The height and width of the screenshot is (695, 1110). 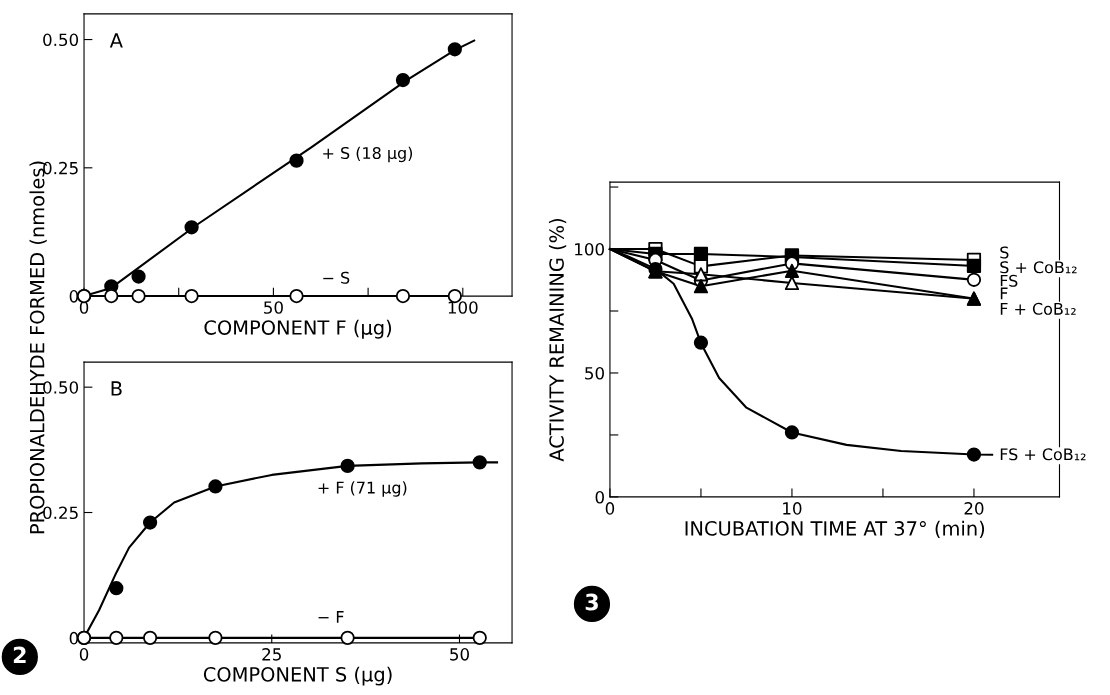 I want to click on annotation: − F, so click(x=331, y=617).